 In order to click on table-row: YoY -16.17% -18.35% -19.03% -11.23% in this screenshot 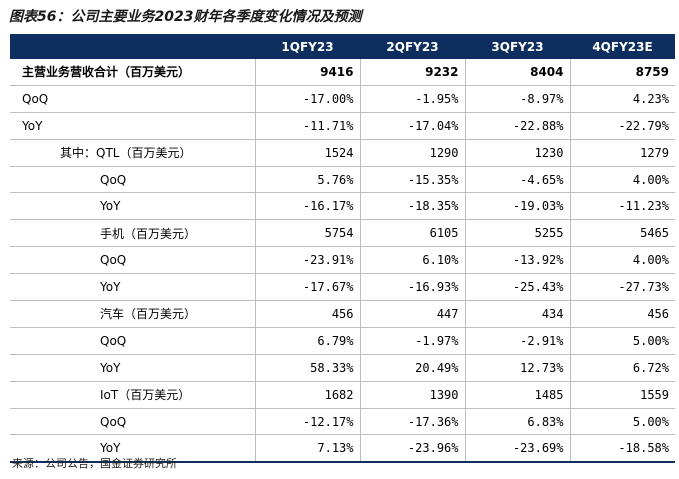, I will do `click(342, 206)`.